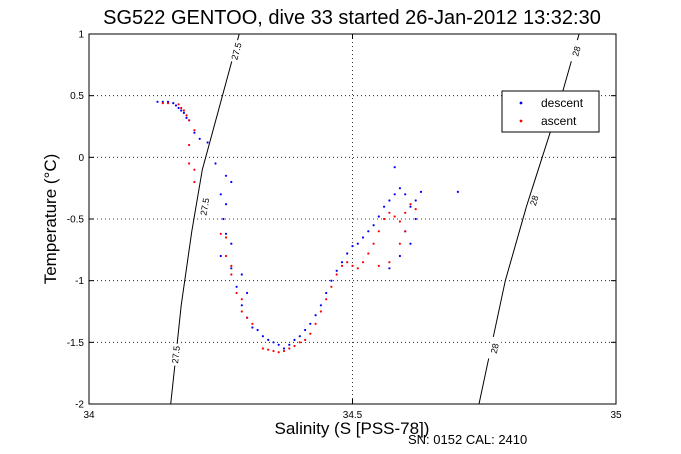 The height and width of the screenshot is (454, 681). Describe the element at coordinates (77, 96) in the screenshot. I see `y-tick-label: 0.5` at that location.